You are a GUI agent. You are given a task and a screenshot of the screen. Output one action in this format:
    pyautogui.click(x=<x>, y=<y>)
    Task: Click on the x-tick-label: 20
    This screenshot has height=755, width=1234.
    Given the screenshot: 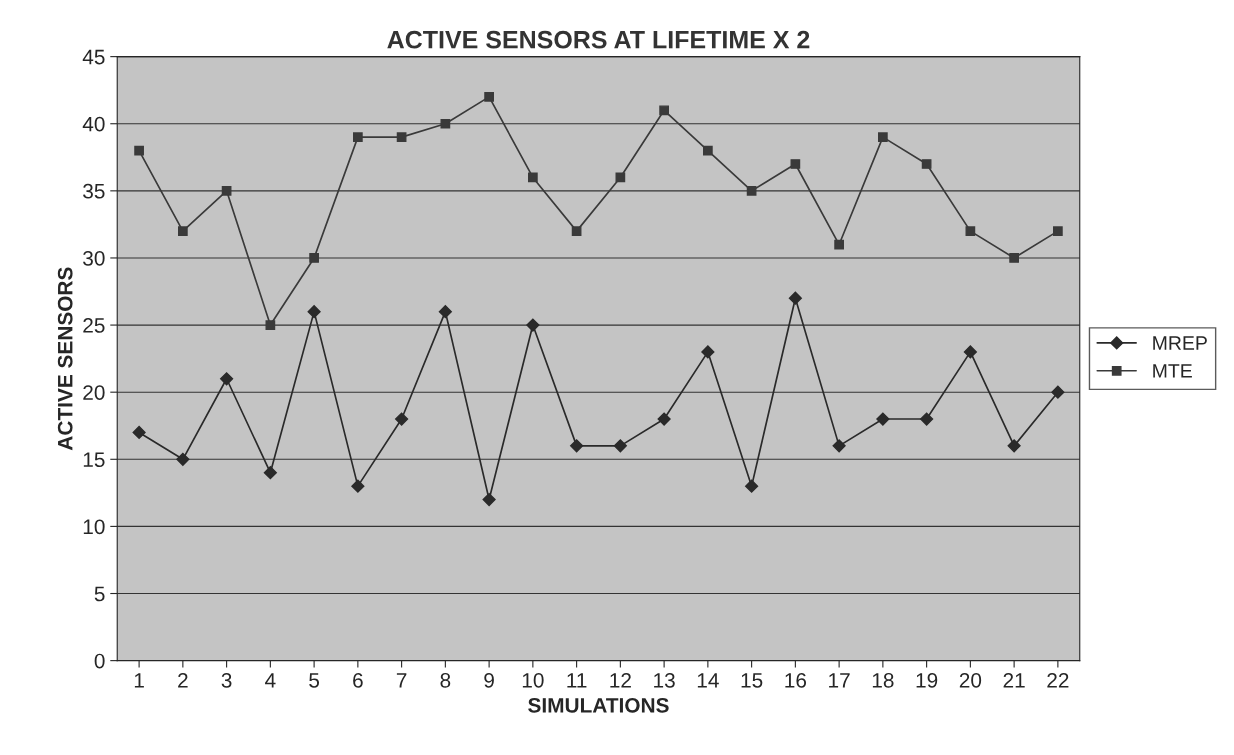 What is the action you would take?
    pyautogui.click(x=970, y=680)
    